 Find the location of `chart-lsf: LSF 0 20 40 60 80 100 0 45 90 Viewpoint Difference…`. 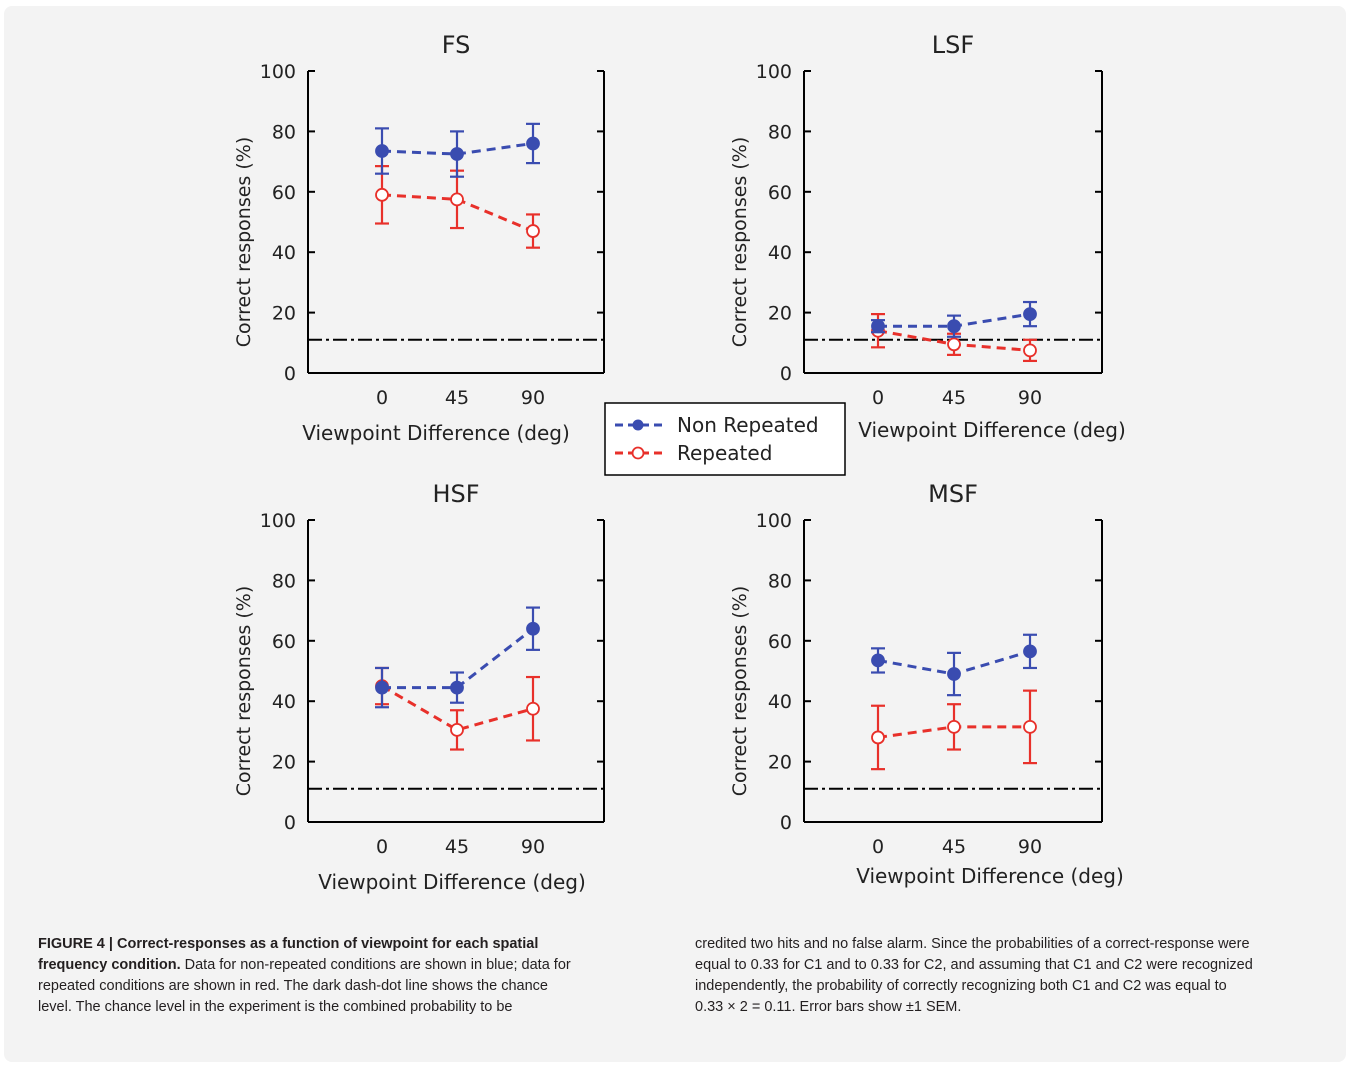

chart-lsf: LSF 0 20 40 60 80 100 0 45 90 Viewpoint Difference… is located at coordinates (927, 236).